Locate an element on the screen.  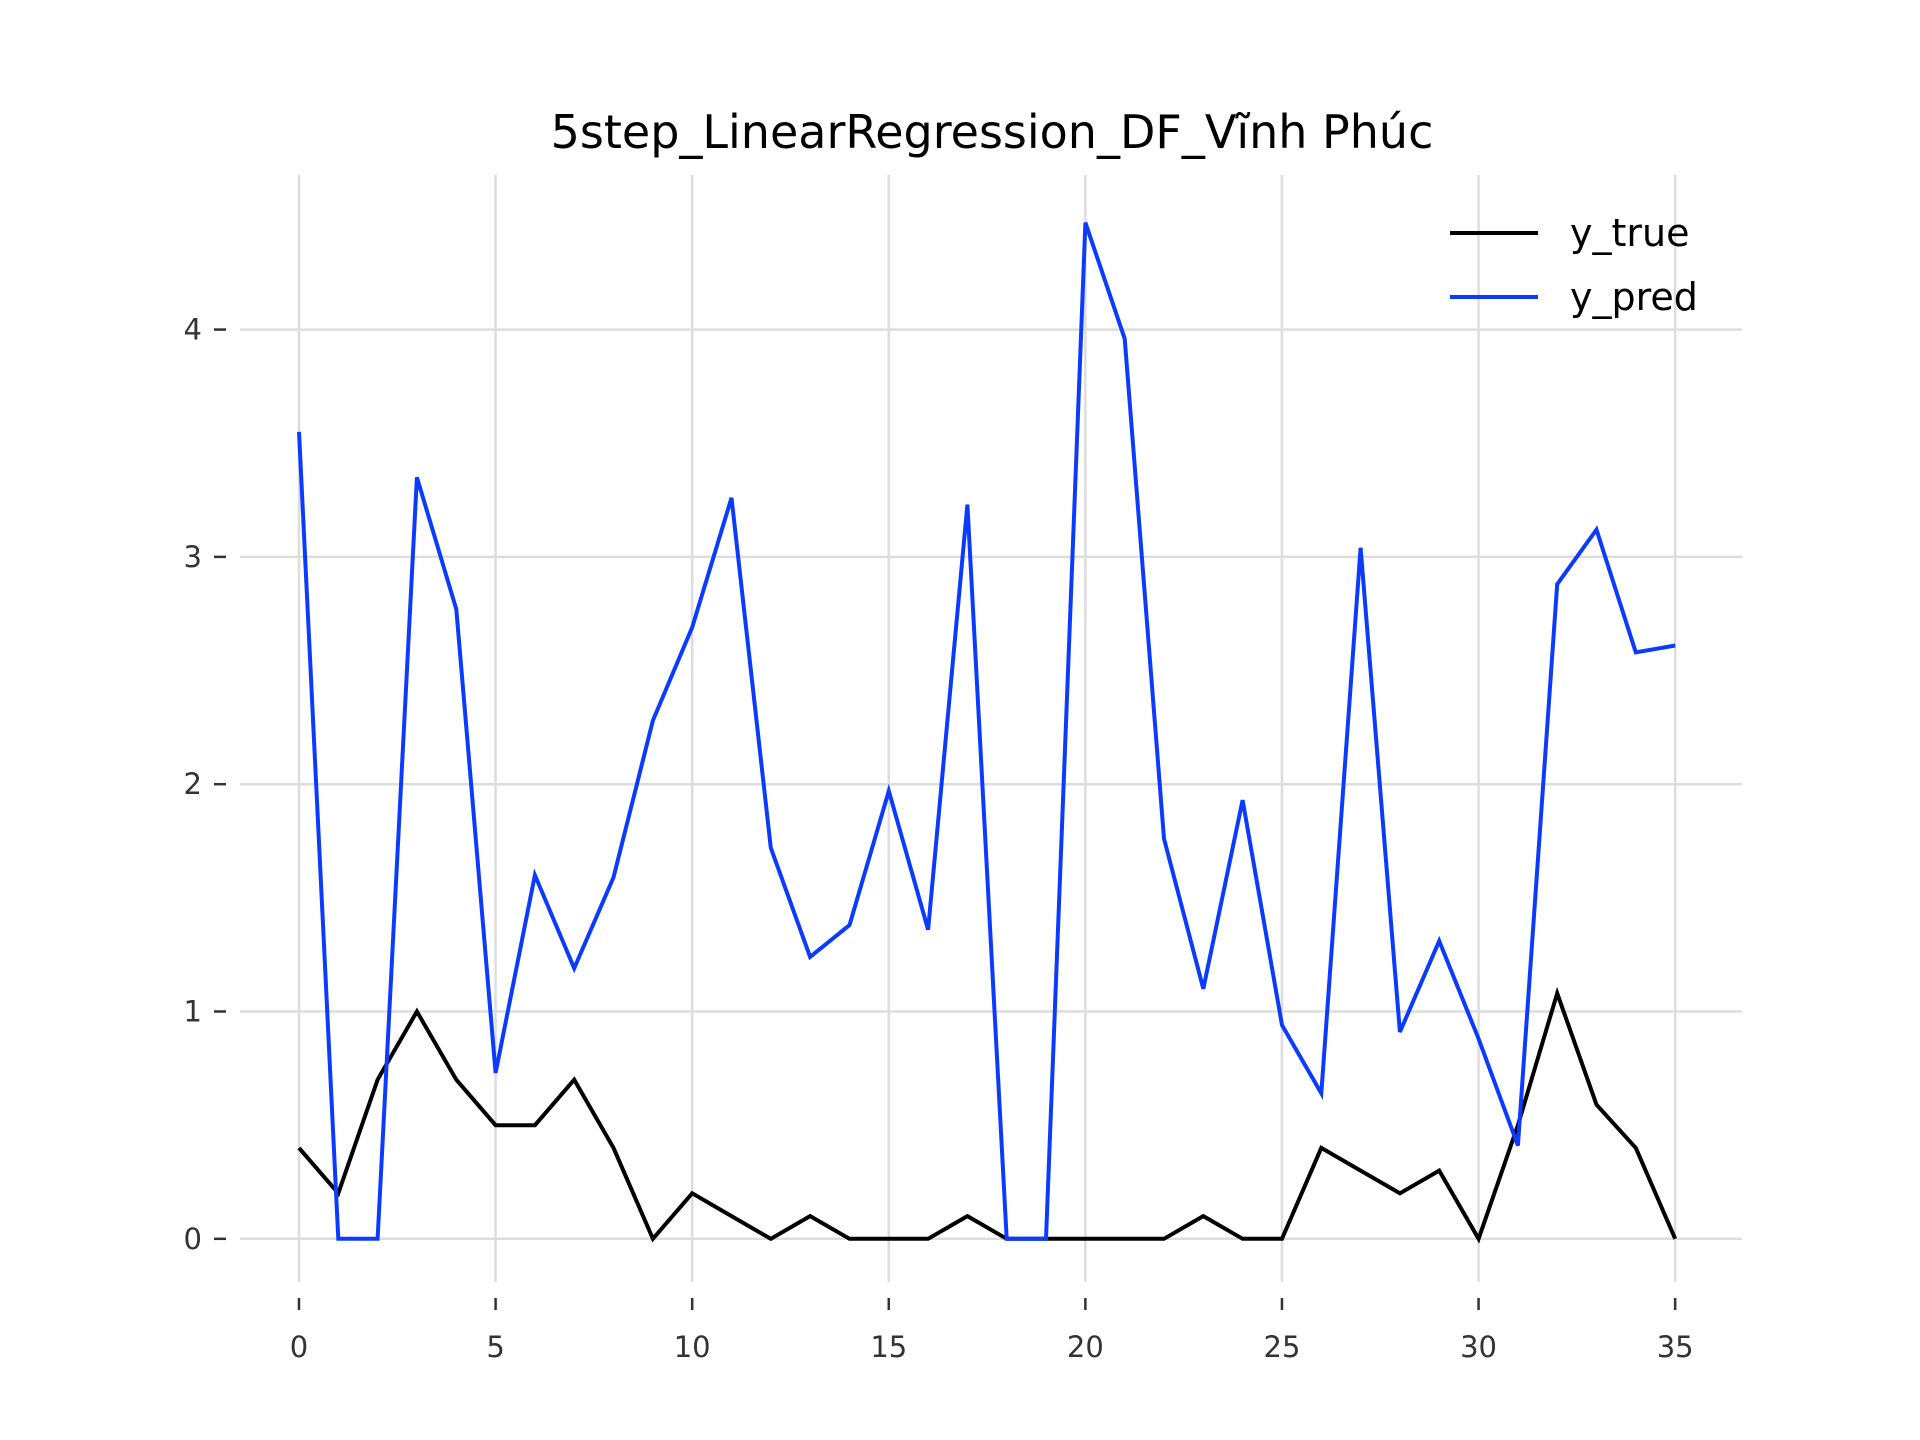
legend-label-y-true: y_true is located at coordinates (1629, 233).